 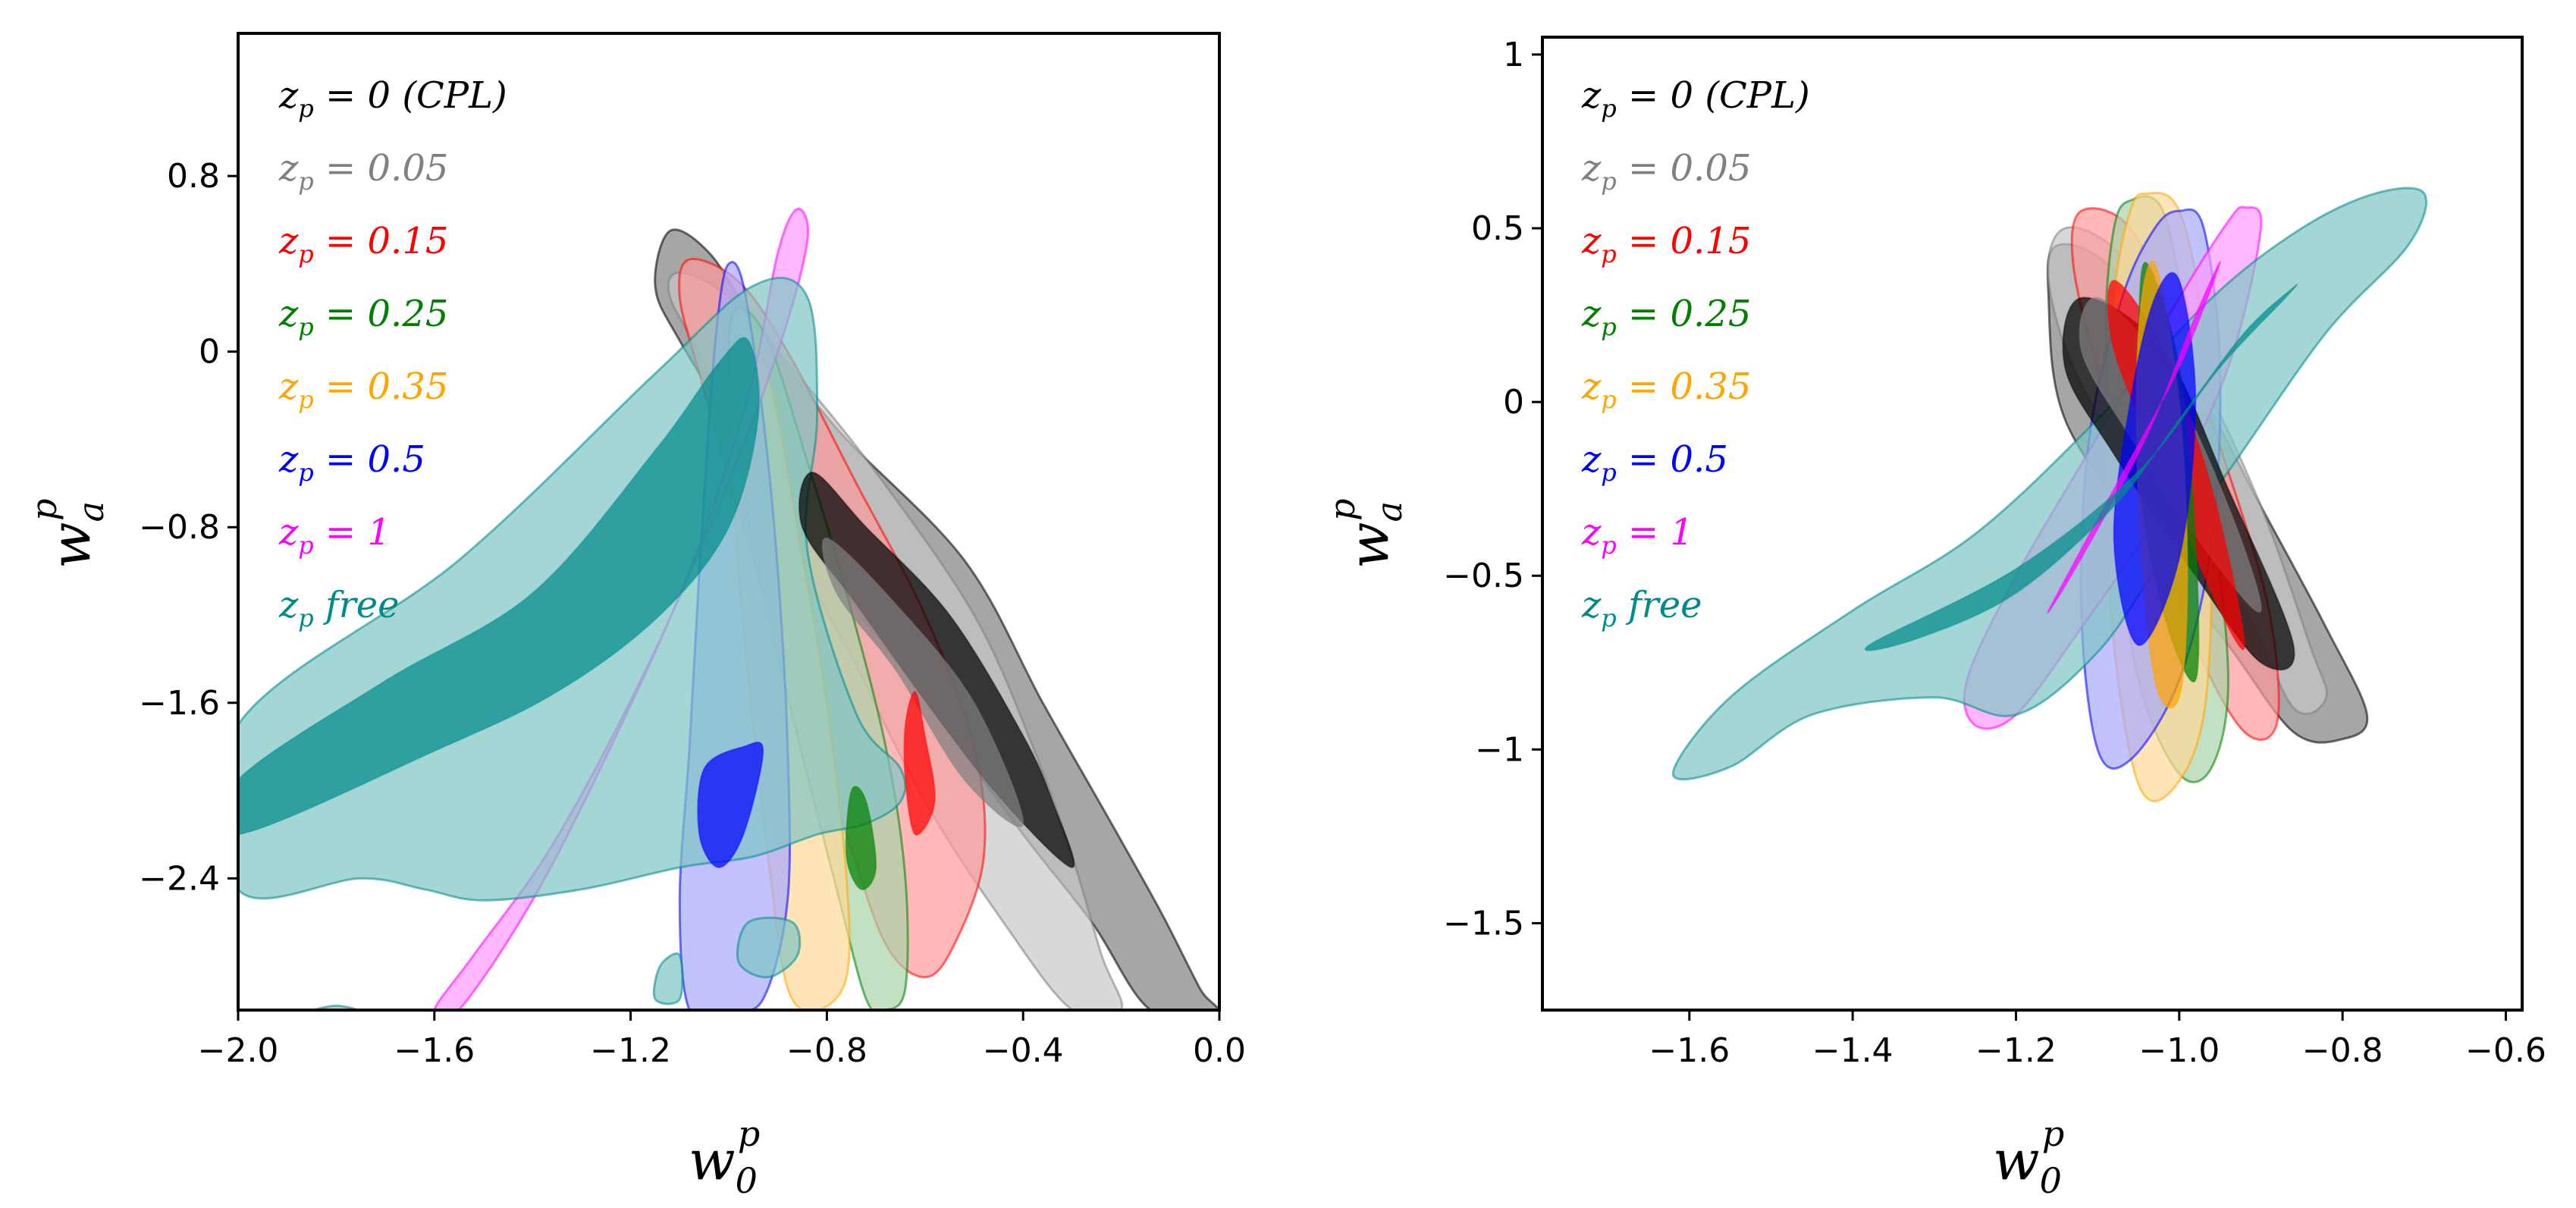 What do you see at coordinates (70, 545) in the screenshot?
I see `left-ylabel-base: w` at bounding box center [70, 545].